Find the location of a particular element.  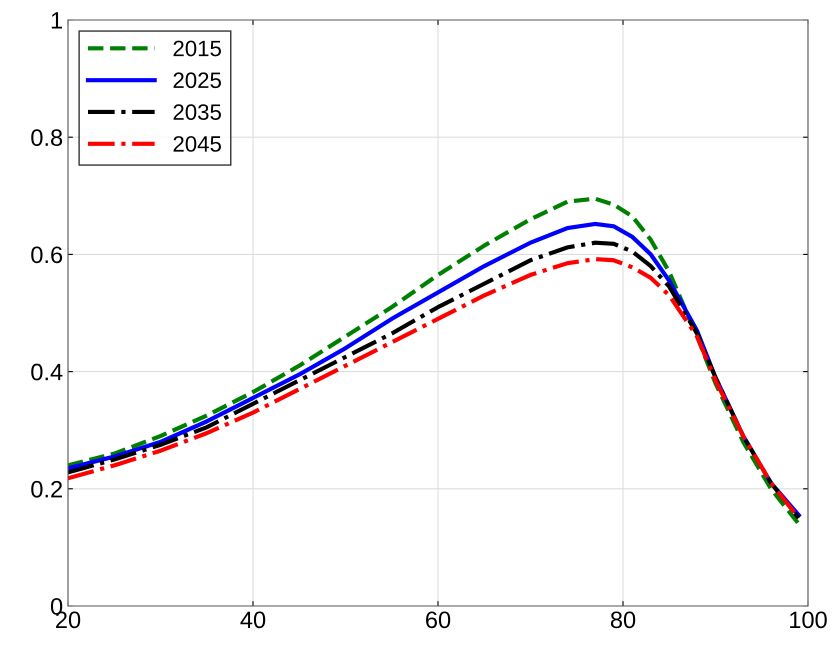

y-tick-label: 0.2 is located at coordinates (46, 489).